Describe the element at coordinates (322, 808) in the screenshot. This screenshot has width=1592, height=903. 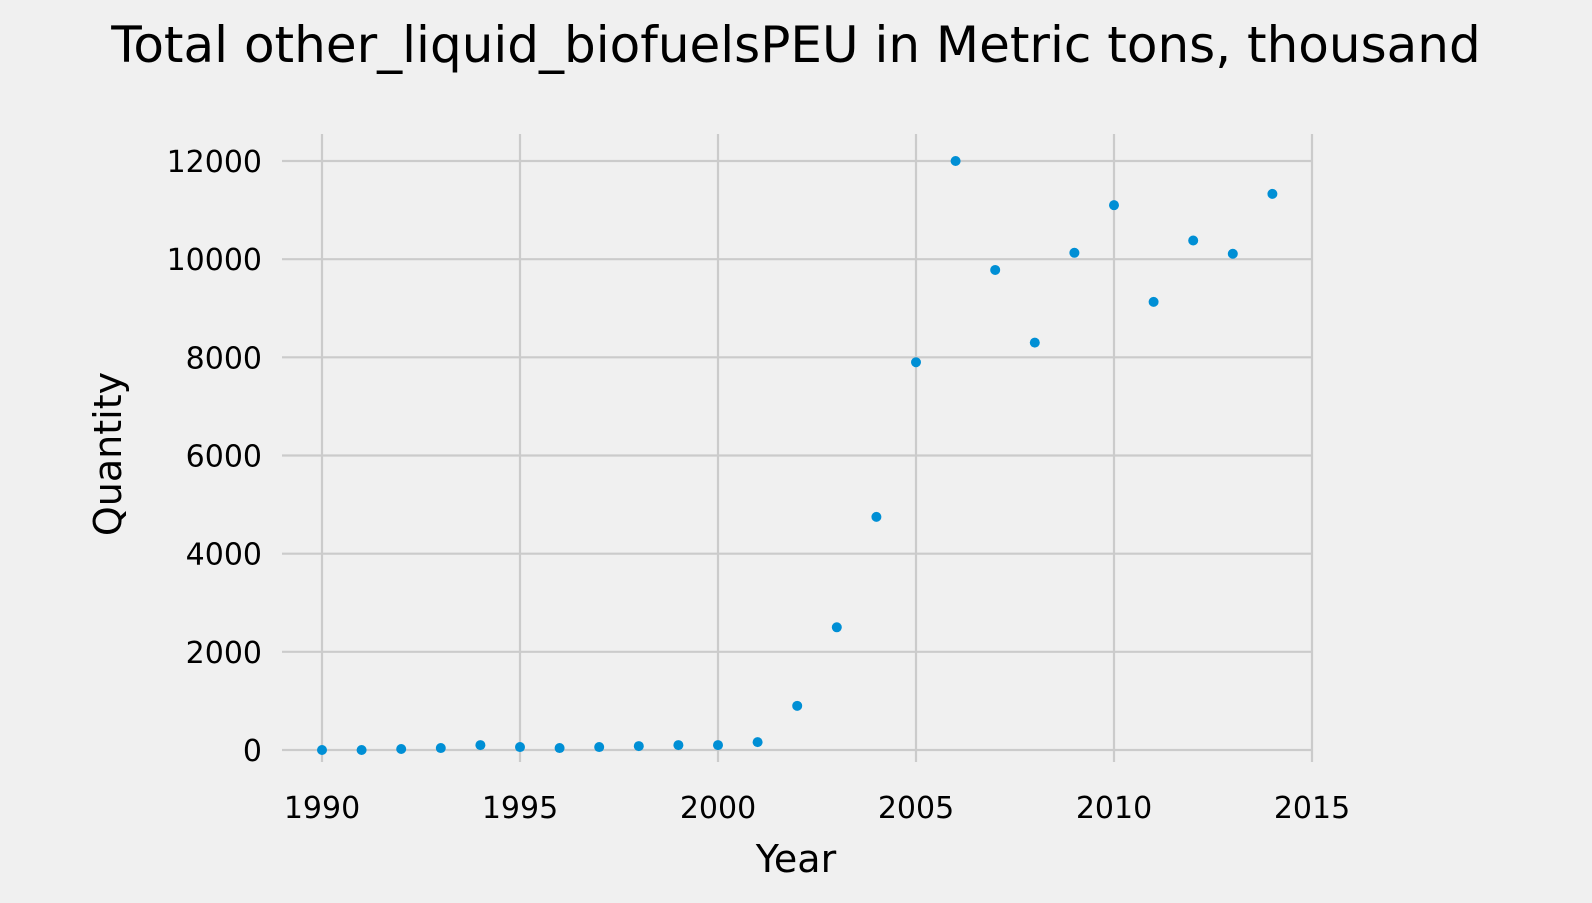
I see `x-tick-label: 1990` at that location.